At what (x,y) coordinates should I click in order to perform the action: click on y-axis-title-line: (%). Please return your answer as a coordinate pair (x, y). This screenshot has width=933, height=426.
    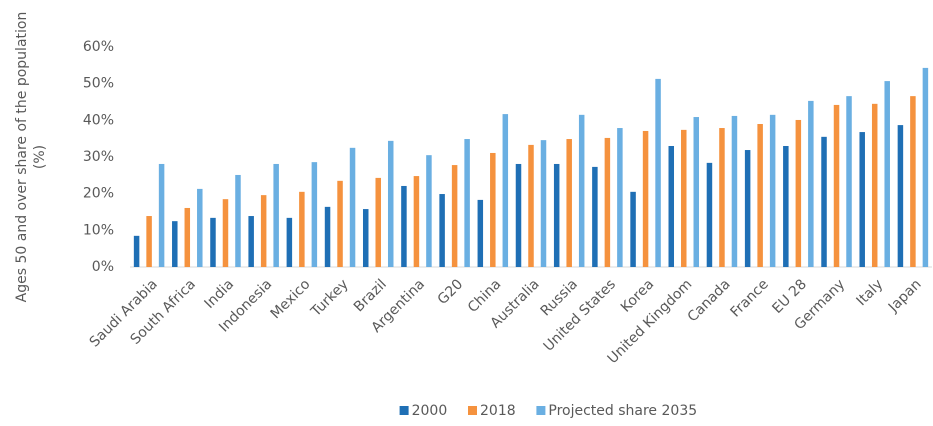
    Looking at the image, I should click on (40, 157).